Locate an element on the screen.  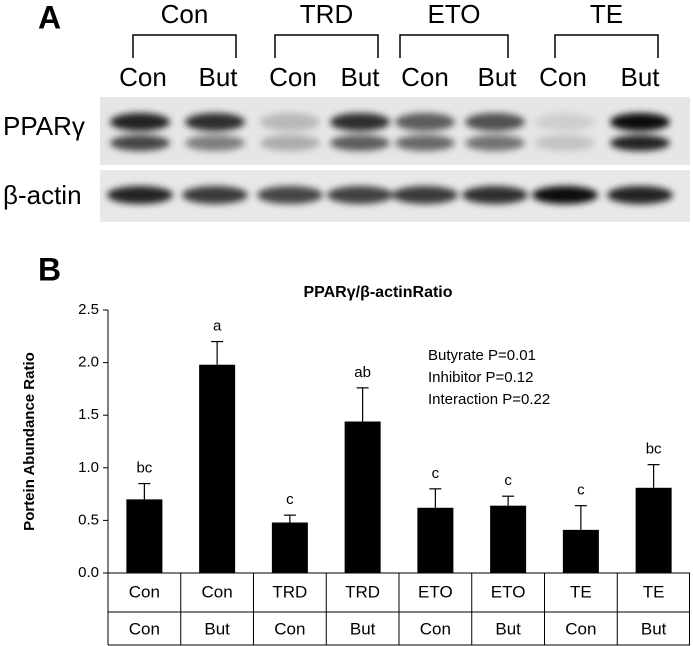
y-tick-label: 1.0 is located at coordinates (88, 467).